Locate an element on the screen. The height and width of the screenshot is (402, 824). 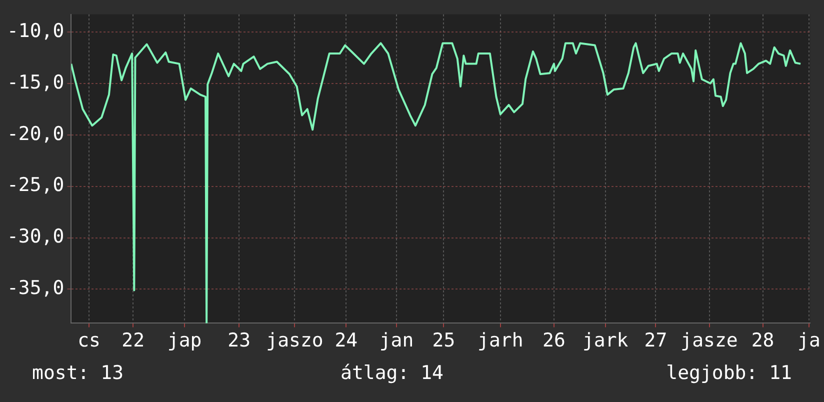
y-tick-label: -10,0 is located at coordinates (35, 31).